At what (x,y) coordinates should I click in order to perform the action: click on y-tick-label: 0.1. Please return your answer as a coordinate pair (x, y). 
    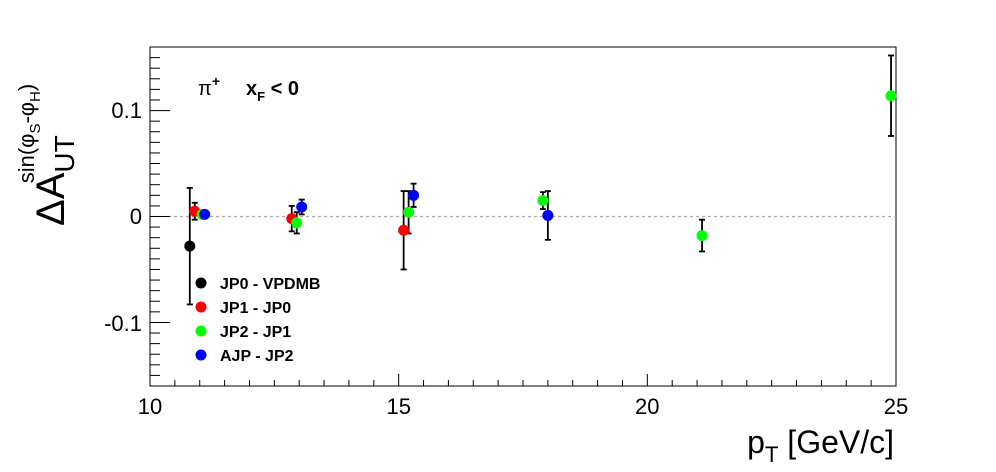
    Looking at the image, I should click on (126, 110).